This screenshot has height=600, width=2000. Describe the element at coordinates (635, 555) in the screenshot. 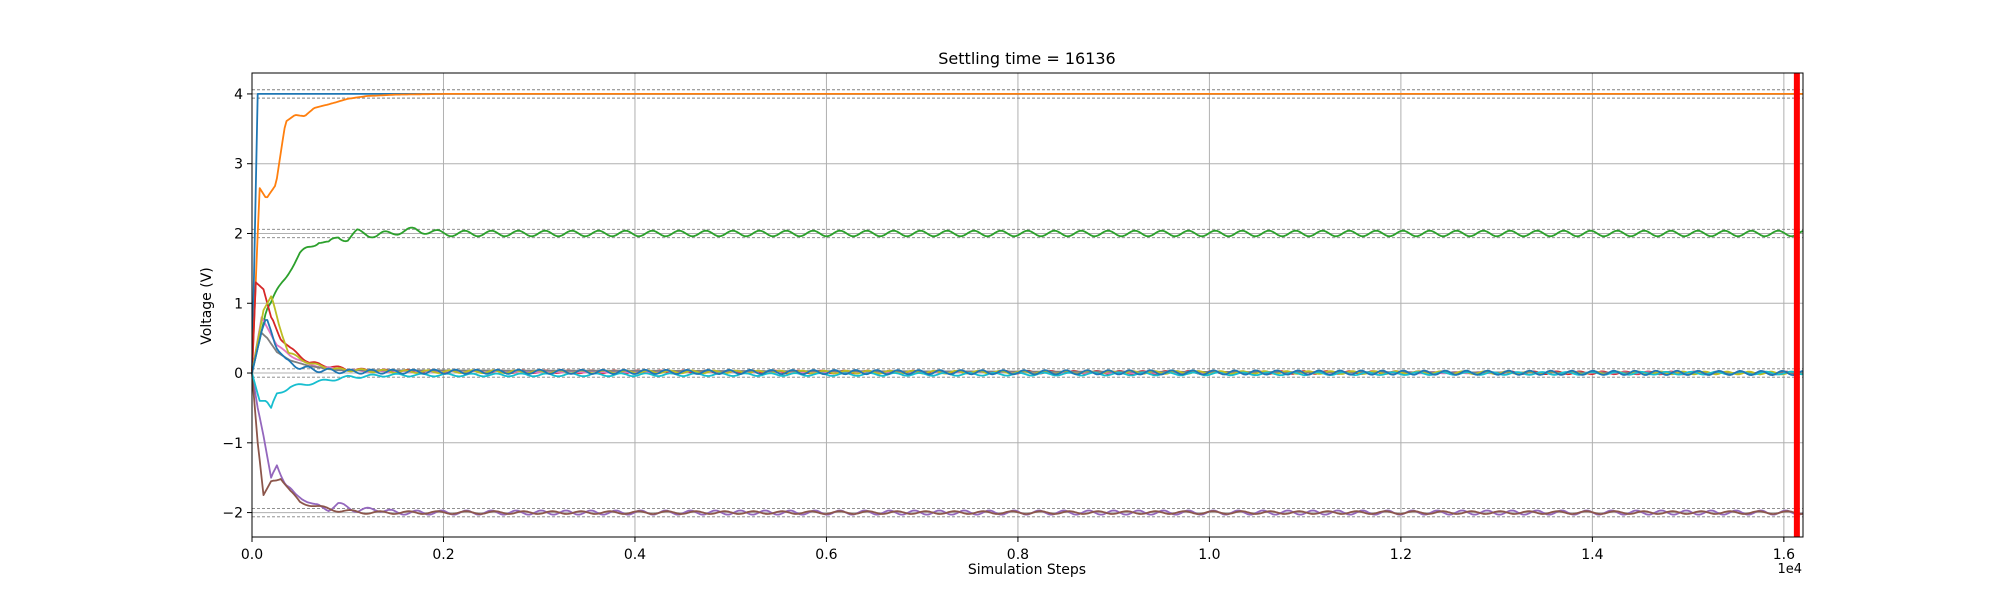

I see `x-tick-label: 0.4` at that location.